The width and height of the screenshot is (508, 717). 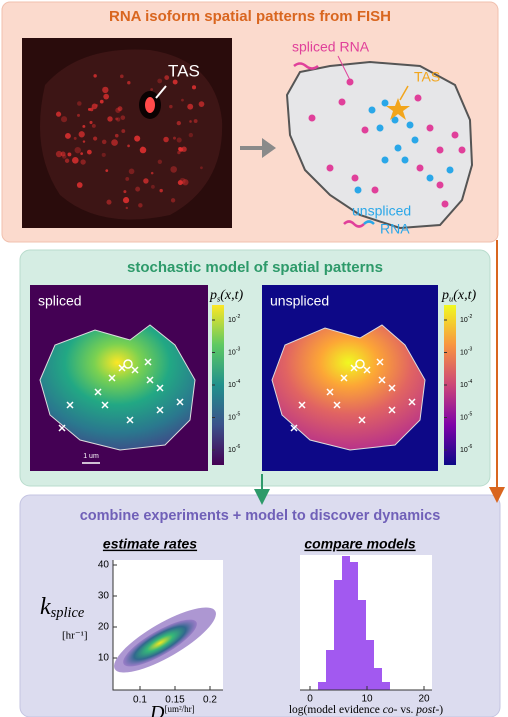 What do you see at coordinates (62, 608) in the screenshot?
I see `axis-label: ksplice` at bounding box center [62, 608].